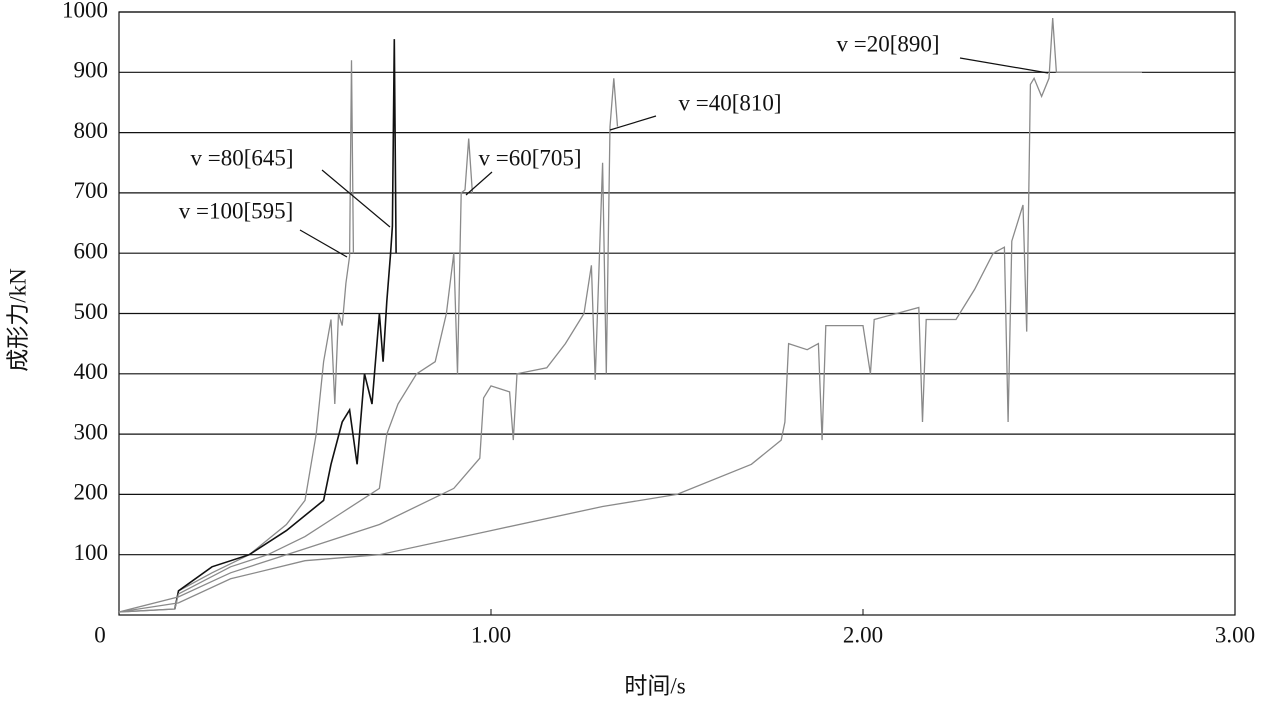  Describe the element at coordinates (91, 371) in the screenshot. I see `y-tick-label: 400` at that location.